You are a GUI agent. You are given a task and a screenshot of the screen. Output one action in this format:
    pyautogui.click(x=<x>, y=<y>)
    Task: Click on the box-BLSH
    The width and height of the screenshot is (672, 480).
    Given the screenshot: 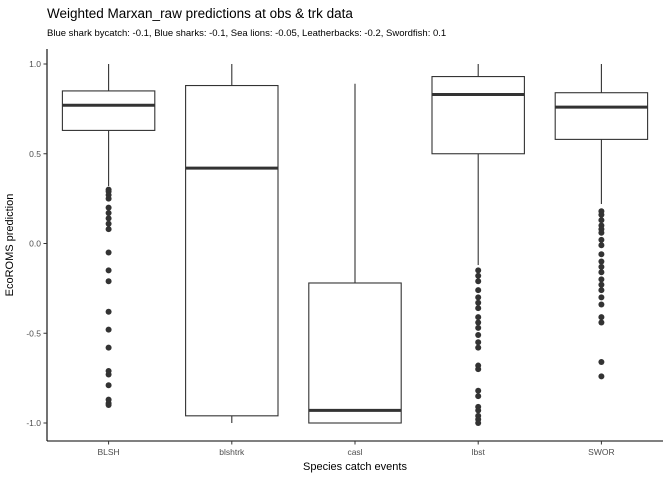 What is the action you would take?
    pyautogui.click(x=108, y=236)
    